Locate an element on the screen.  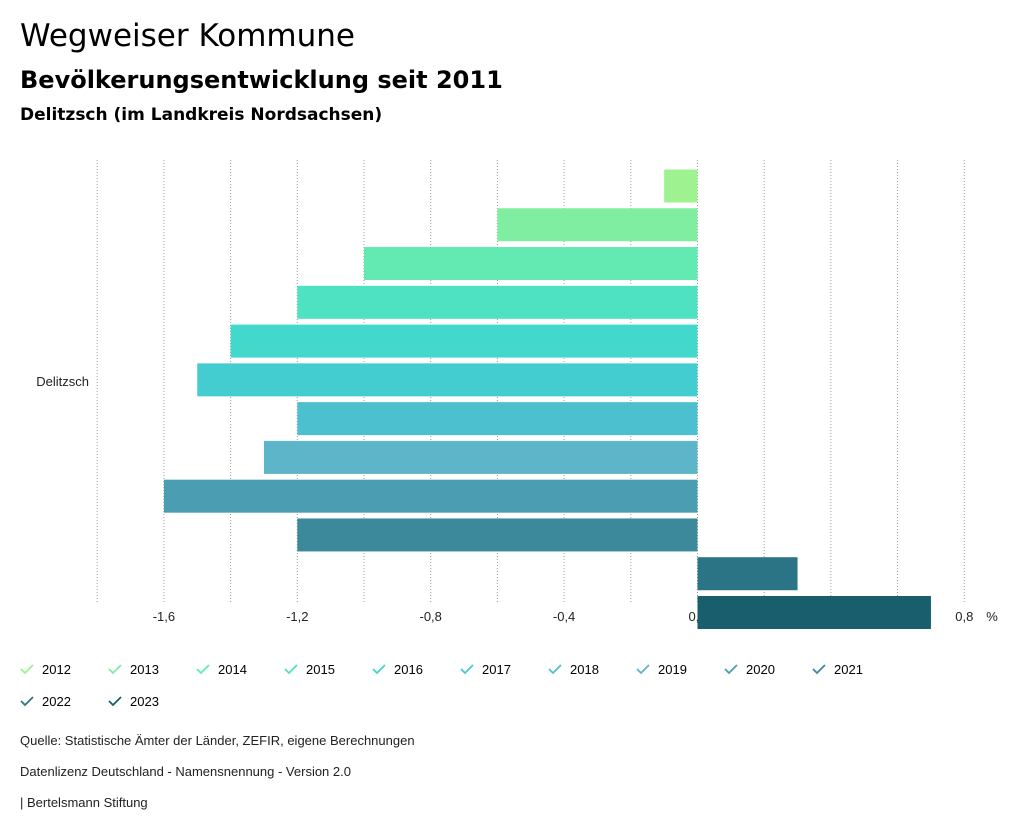
legend-label: 2013 is located at coordinates (144, 669).